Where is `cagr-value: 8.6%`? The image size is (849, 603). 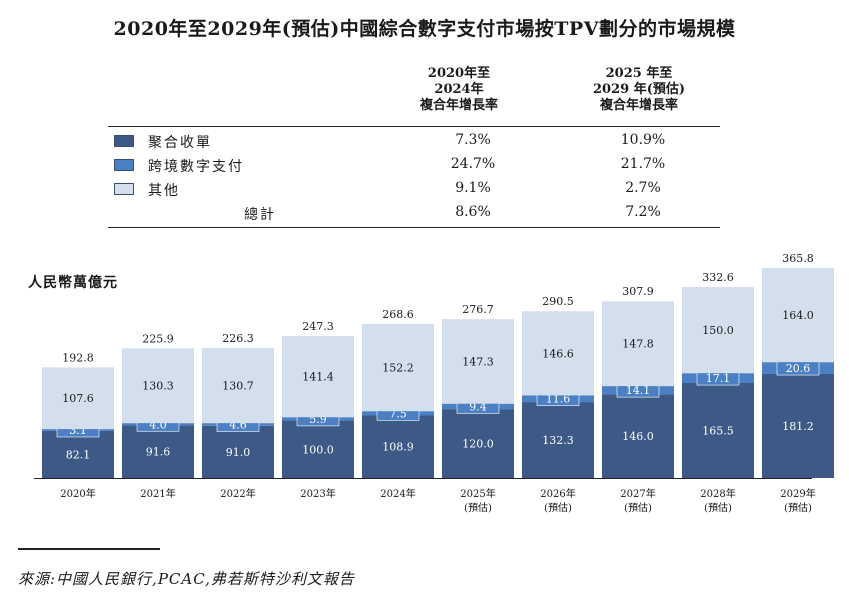 cagr-value: 8.6% is located at coordinates (473, 212).